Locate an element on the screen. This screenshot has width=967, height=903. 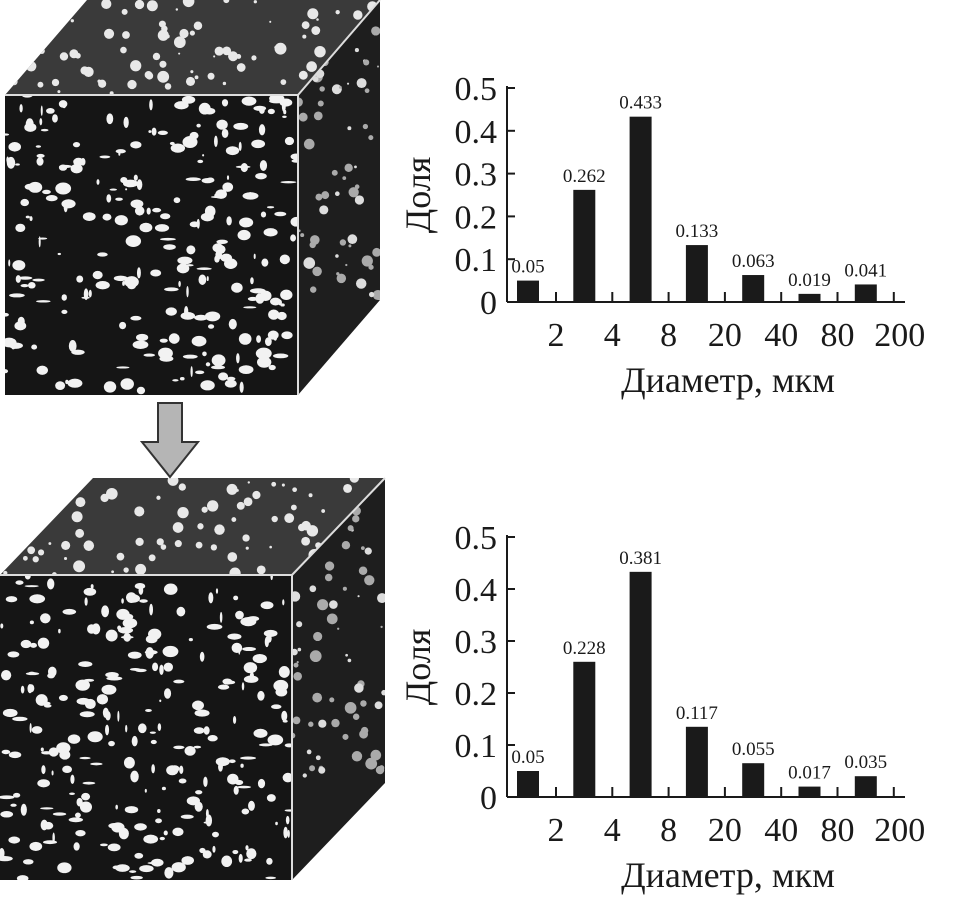
cube-front-face is located at coordinates (151, 245).